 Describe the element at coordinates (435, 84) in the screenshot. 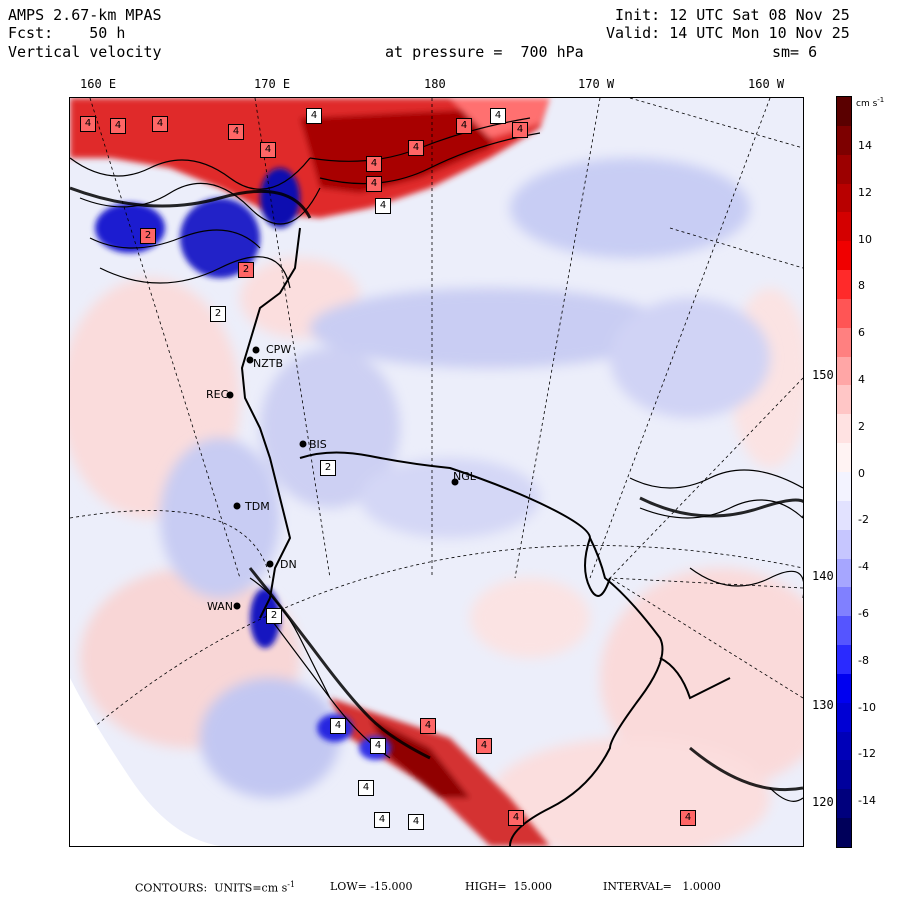

I see `lon-label-180: 180` at that location.